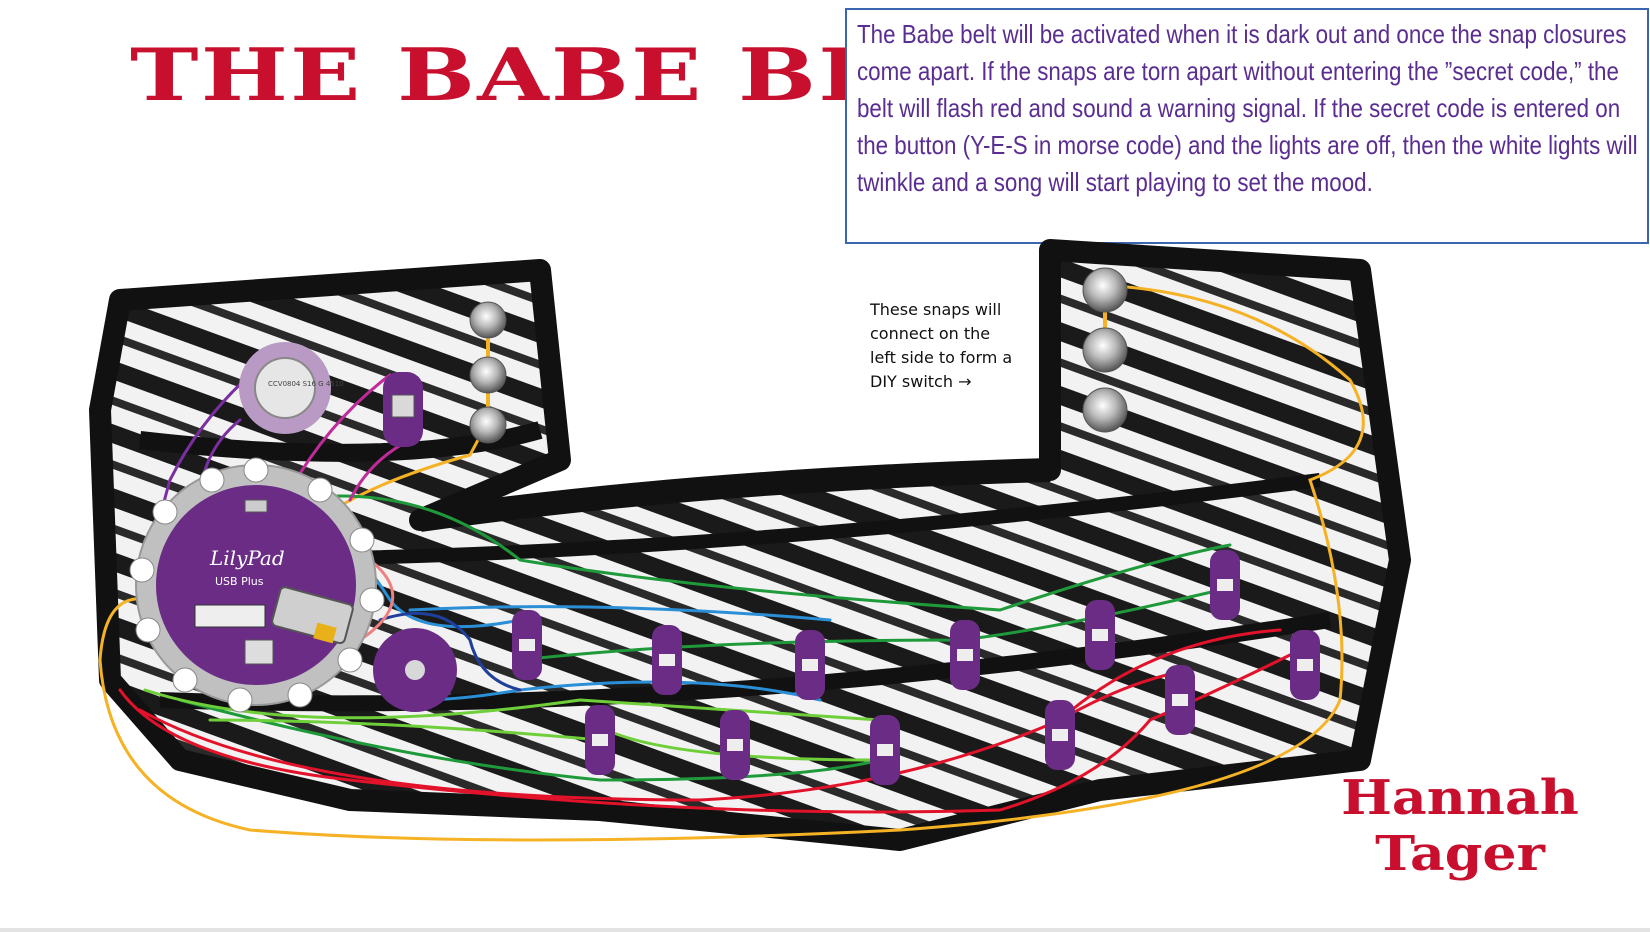 The width and height of the screenshot is (1650, 932). I want to click on push-button, so click(403, 409).